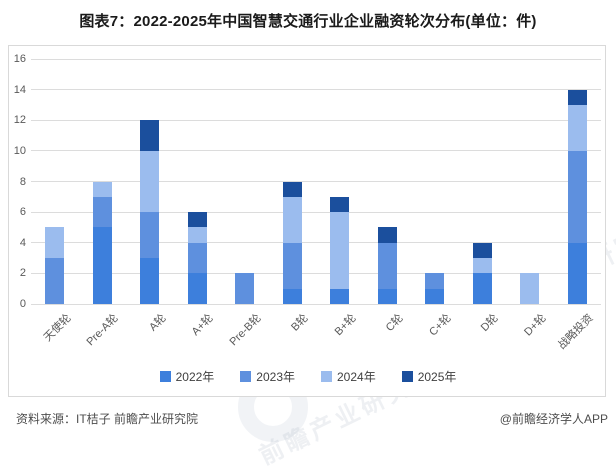 The width and height of the screenshot is (616, 471). What do you see at coordinates (102, 330) in the screenshot?
I see `x-axis-label: Pre-A轮` at bounding box center [102, 330].